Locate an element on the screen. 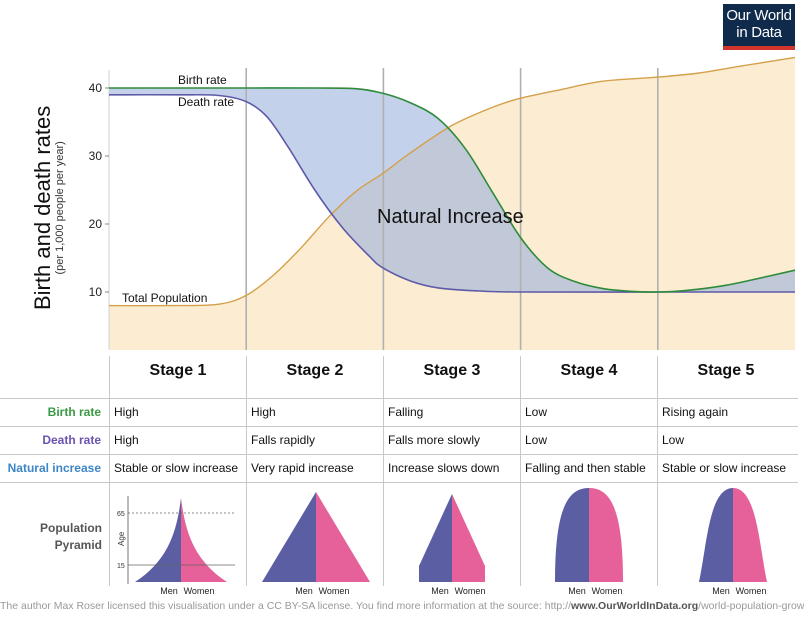 Image resolution: width=804 pixels, height=618 pixels. y-tick-label: 10 is located at coordinates (96, 292).